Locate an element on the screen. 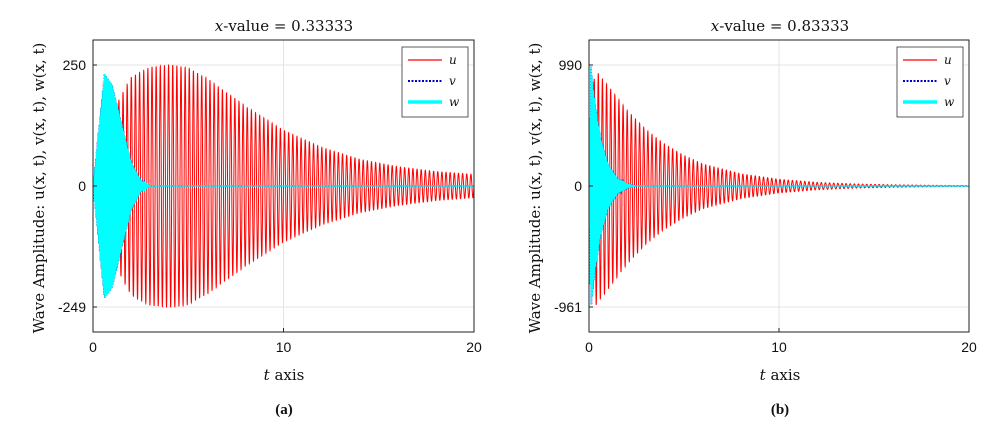 This screenshot has height=426, width=997. panel-b-xlabel: t axis is located at coordinates (780, 375).